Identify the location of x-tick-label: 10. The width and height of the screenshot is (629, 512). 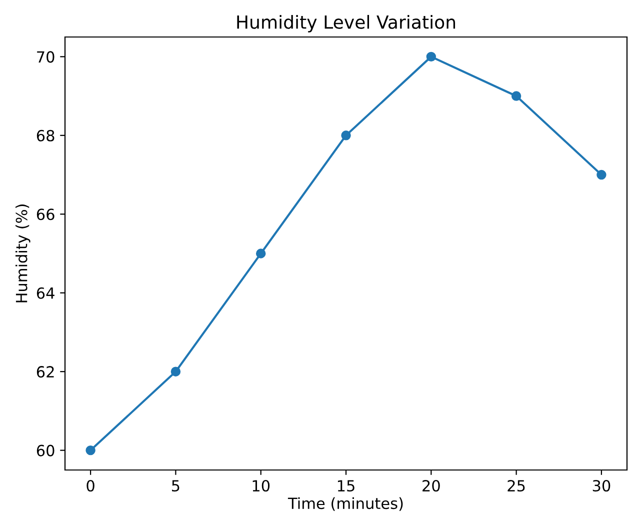
(261, 486).